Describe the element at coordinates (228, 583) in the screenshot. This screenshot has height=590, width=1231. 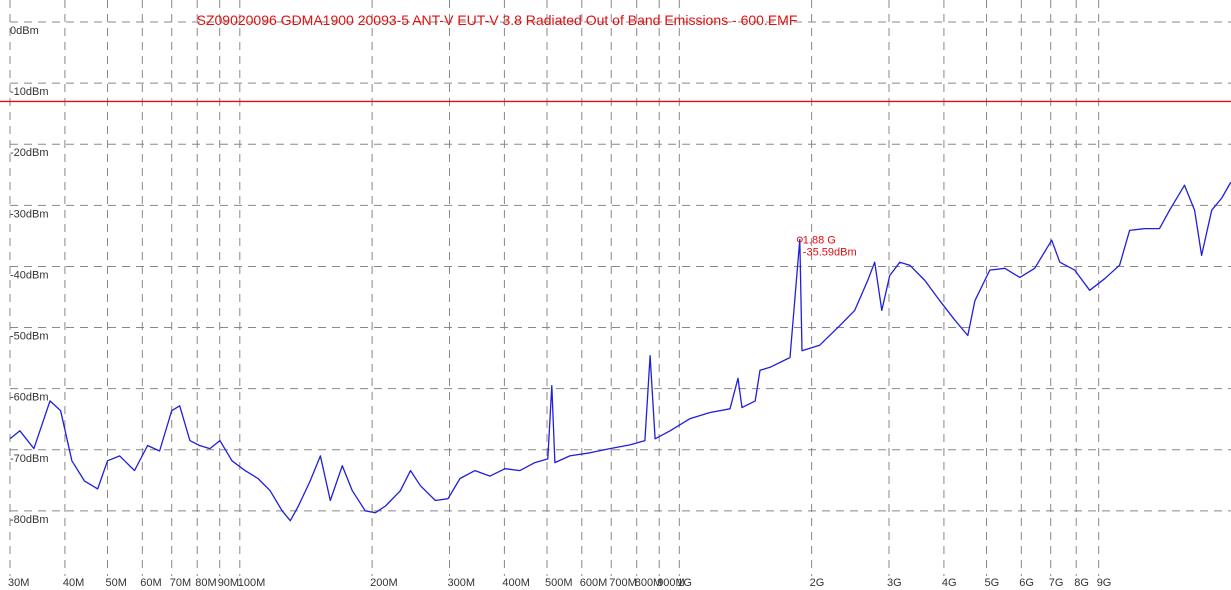
I see `x-tick-label: 90M` at that location.